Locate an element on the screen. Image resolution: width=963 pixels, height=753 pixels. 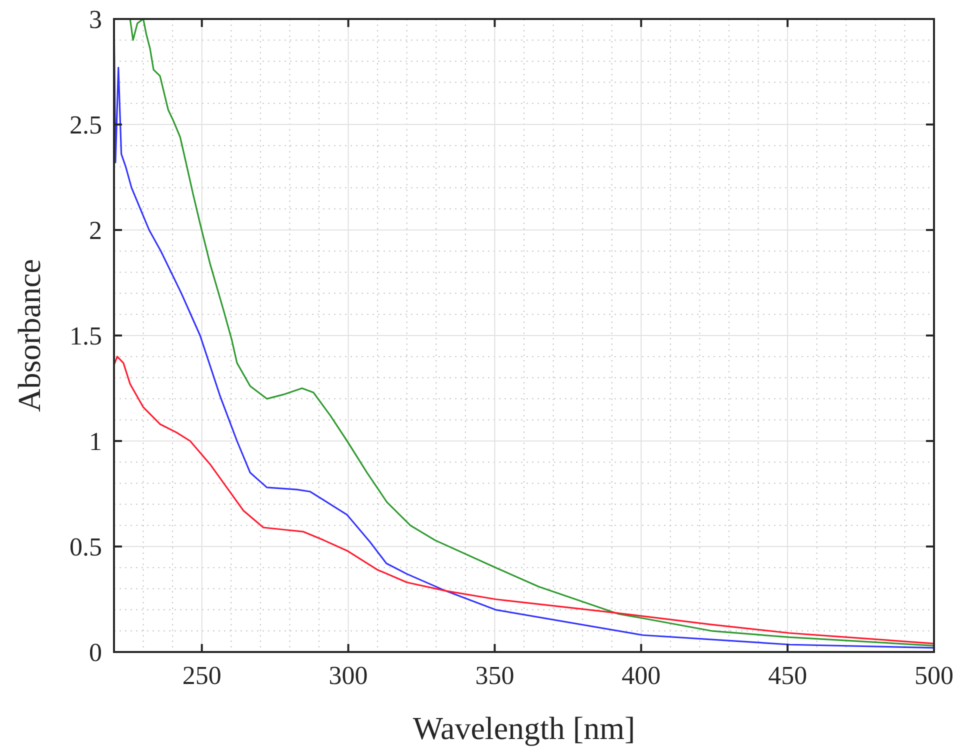
y-tick-label: 2.5 is located at coordinates (86, 125).